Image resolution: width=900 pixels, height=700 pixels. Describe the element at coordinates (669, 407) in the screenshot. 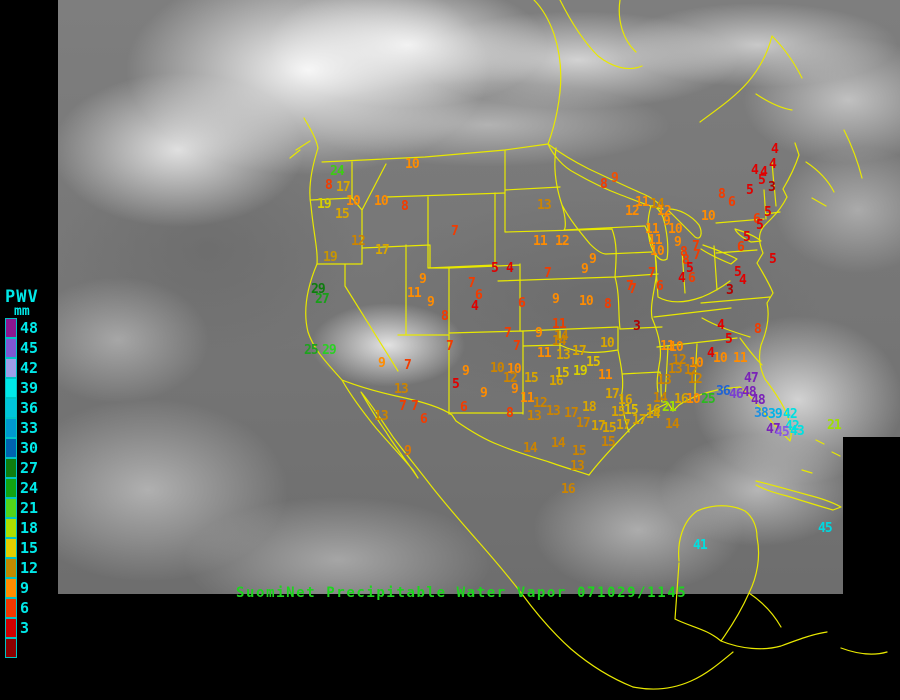

I see `station-value: 21` at that location.